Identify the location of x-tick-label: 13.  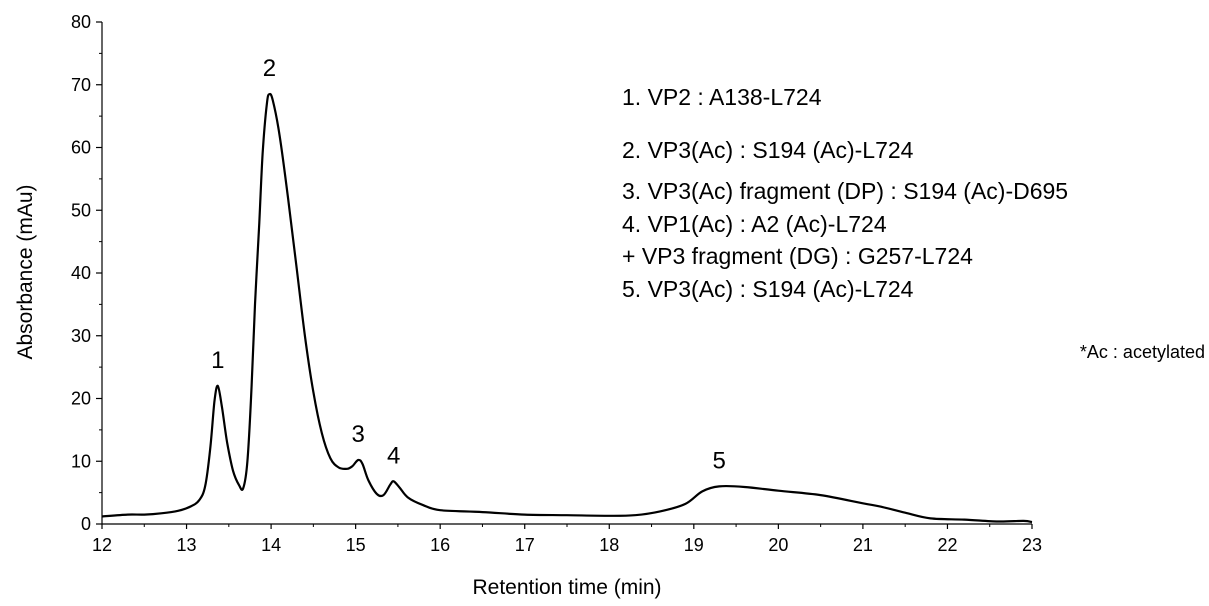
(187, 545).